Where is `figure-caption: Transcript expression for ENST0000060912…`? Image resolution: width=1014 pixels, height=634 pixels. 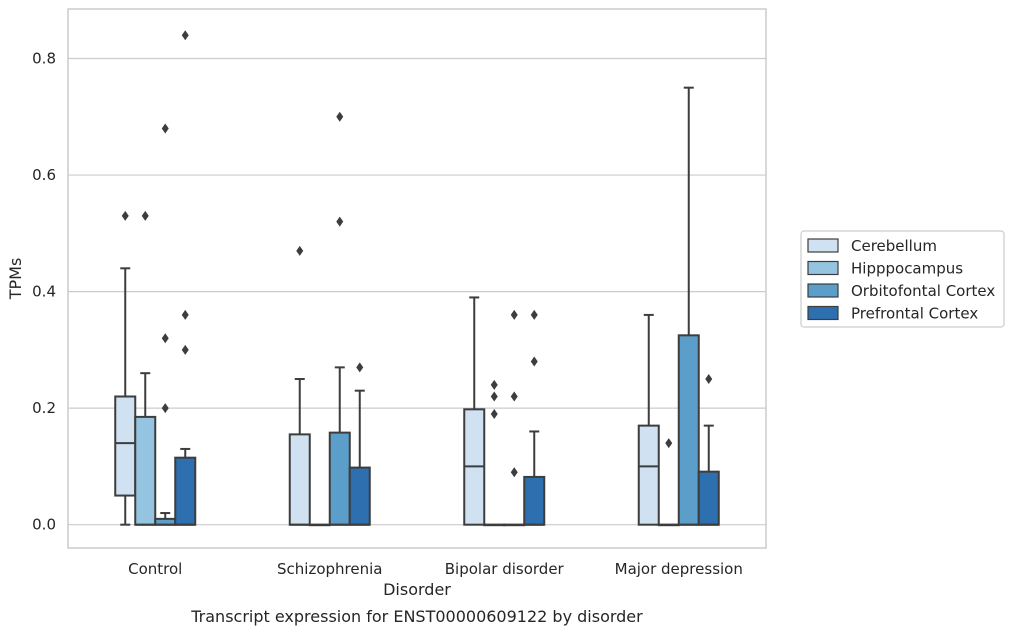 figure-caption: Transcript expression for ENST0000060912… is located at coordinates (416, 616).